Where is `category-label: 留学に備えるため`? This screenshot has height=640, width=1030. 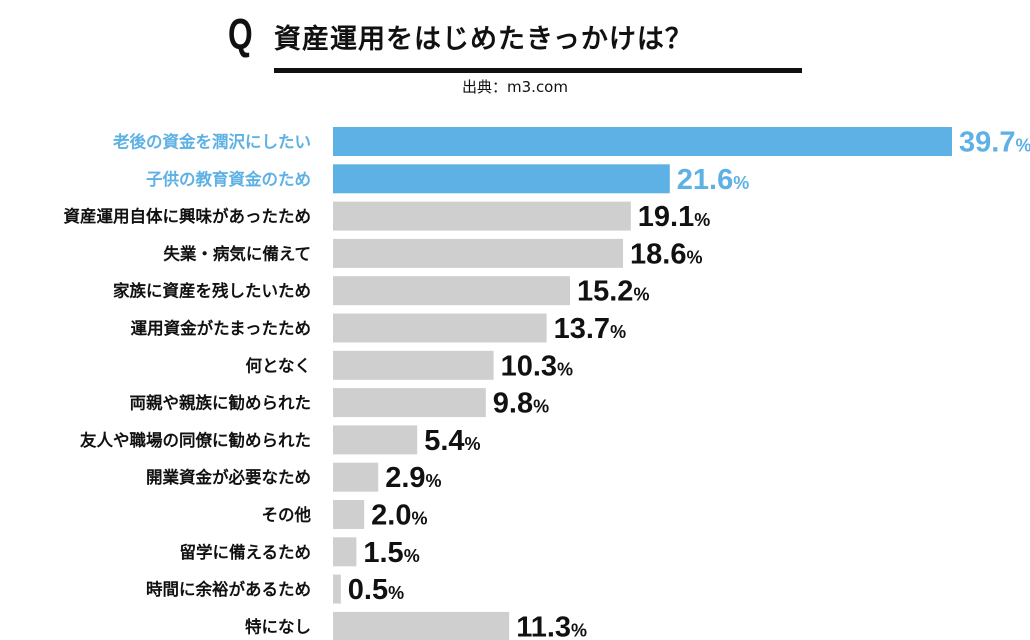 category-label: 留学に備えるため is located at coordinates (245, 552).